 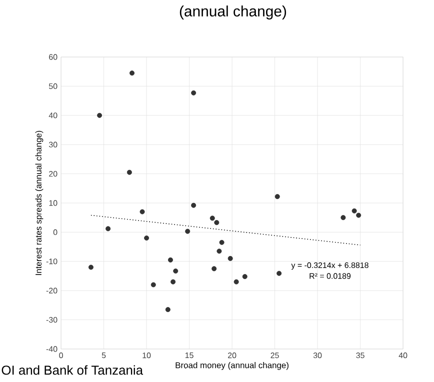 What do you see at coordinates (39, 202) in the screenshot?
I see `y-axis-title: Interest rates spreads (annual change)` at bounding box center [39, 202].